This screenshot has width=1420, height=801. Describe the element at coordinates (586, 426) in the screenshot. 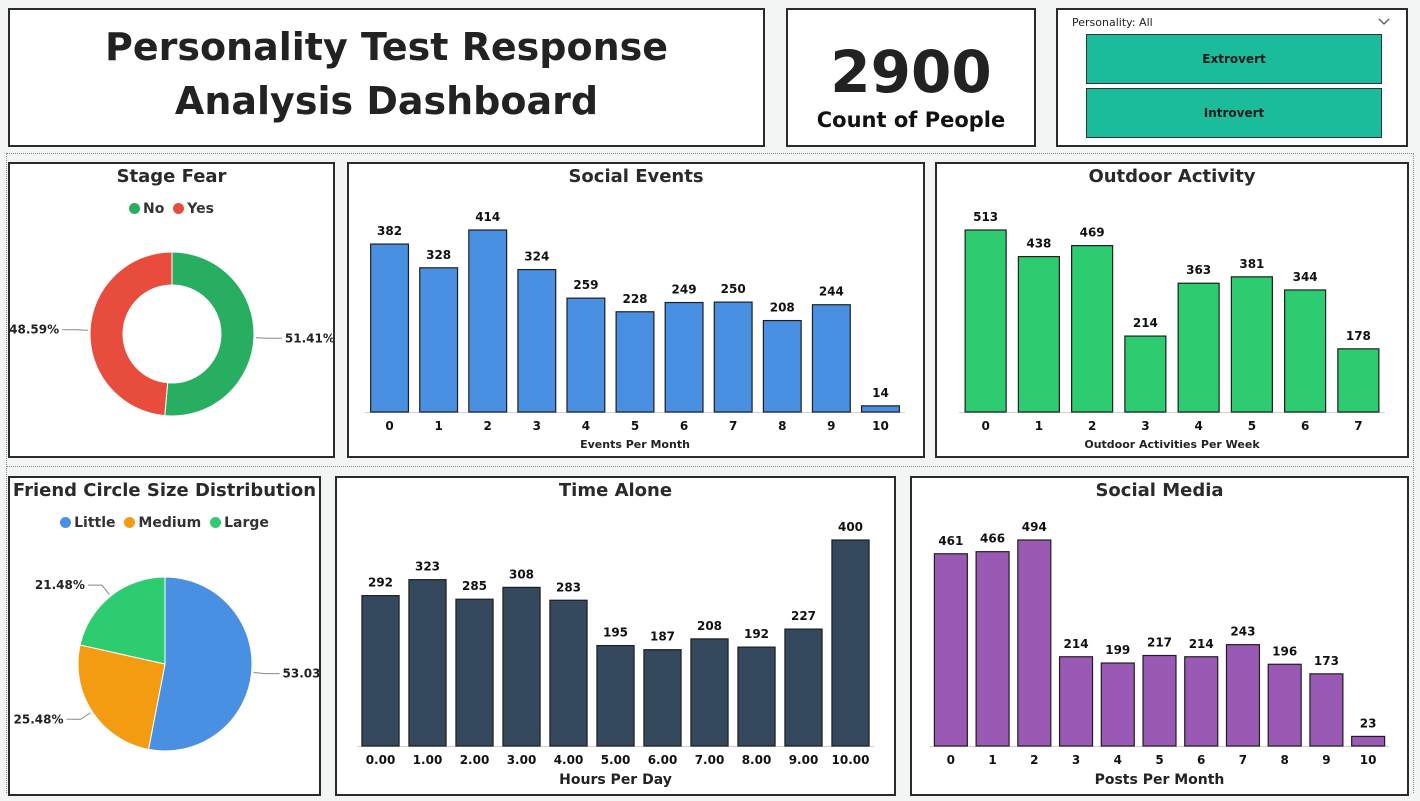

I see `social_events-tick-label: 4` at that location.